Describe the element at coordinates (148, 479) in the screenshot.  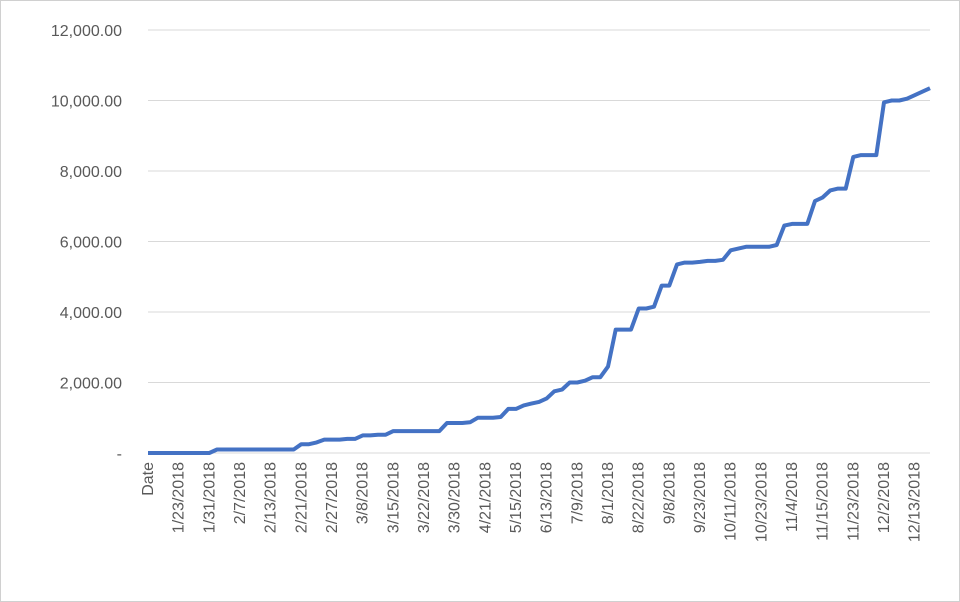
I see `x-tick-label: Date` at that location.